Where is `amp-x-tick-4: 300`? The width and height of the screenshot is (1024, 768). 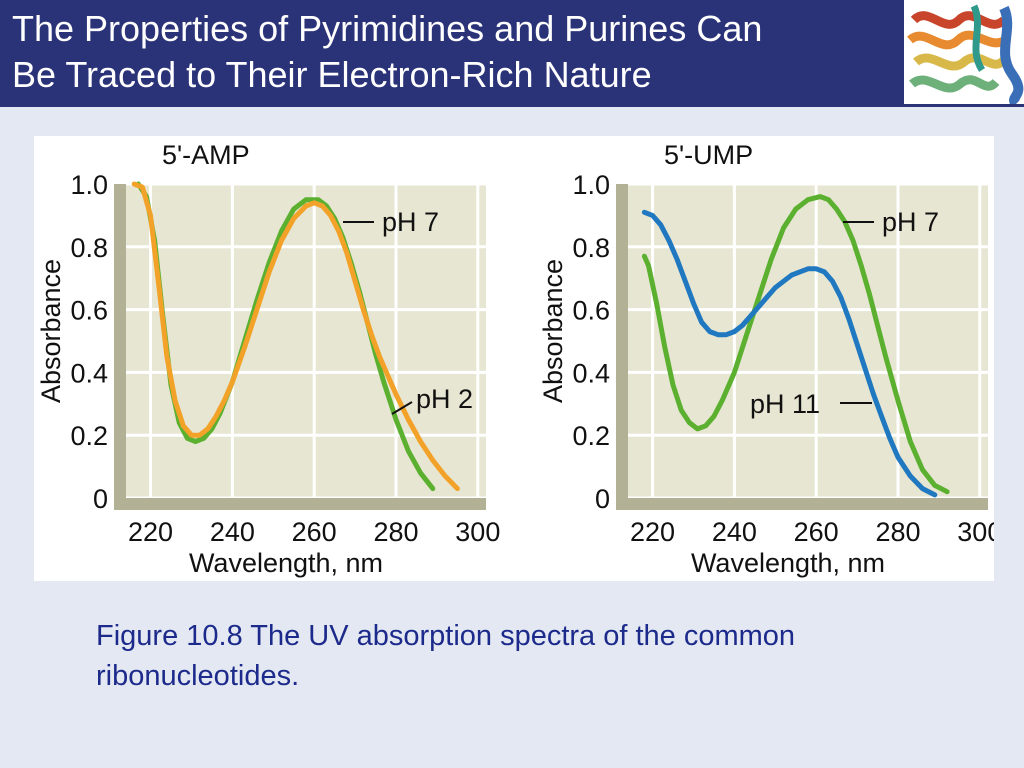 amp-x-tick-4: 300 is located at coordinates (477, 532).